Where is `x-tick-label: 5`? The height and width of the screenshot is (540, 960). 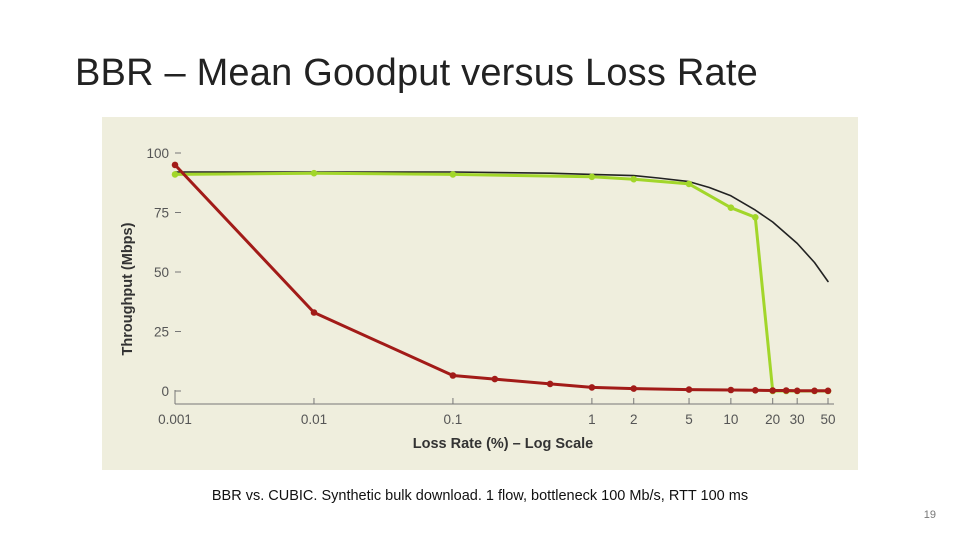
x-tick-label: 5 is located at coordinates (689, 419).